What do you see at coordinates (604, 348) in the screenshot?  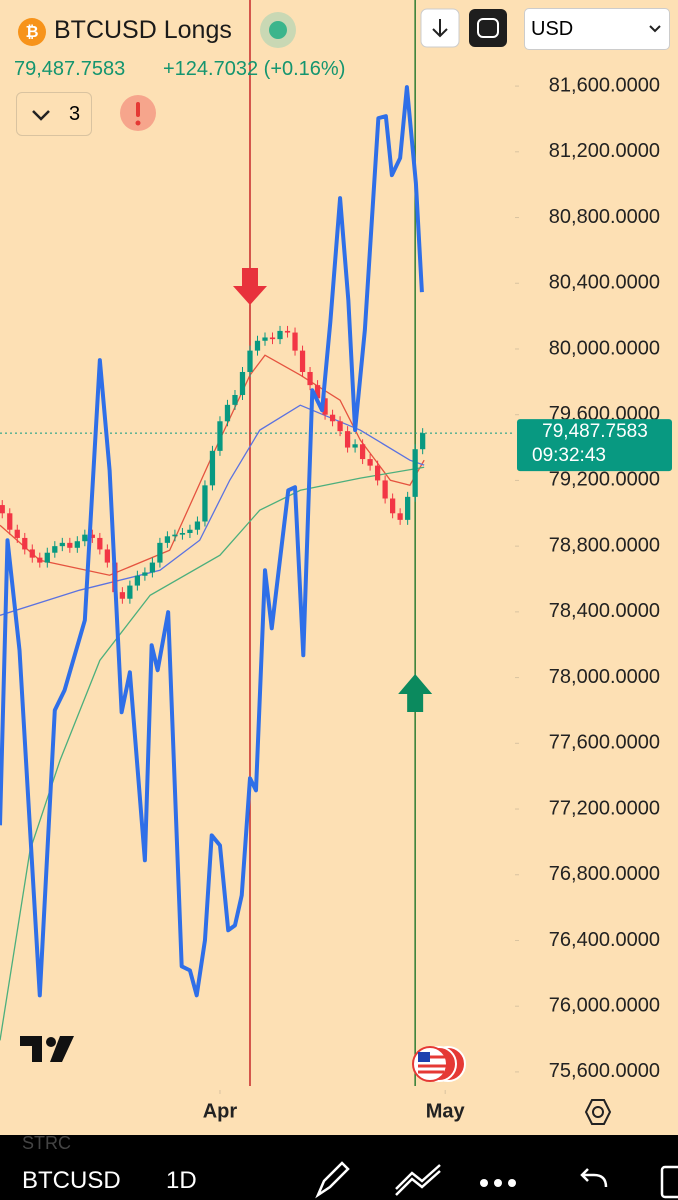 I see `y-tick-label: 80,000.0000` at bounding box center [604, 348].